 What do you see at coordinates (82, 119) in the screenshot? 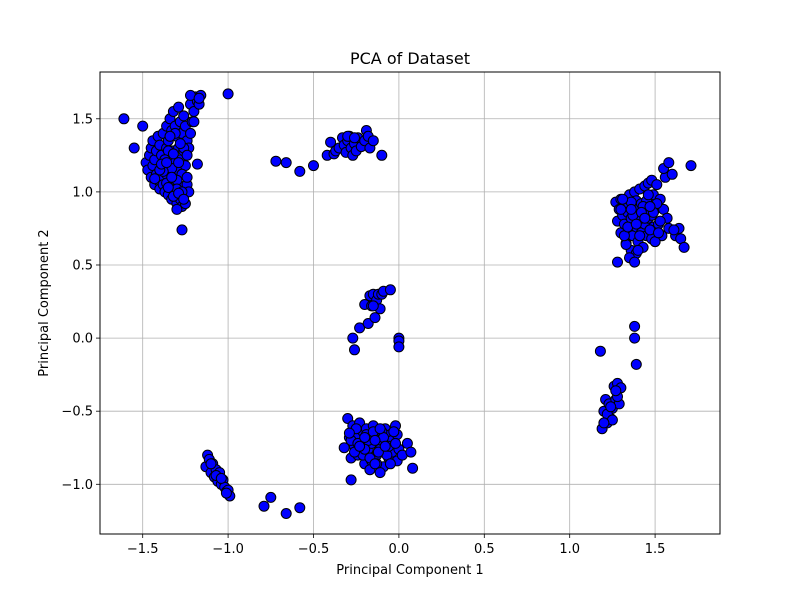
I see `y-tick-label: 1.5` at bounding box center [82, 119].